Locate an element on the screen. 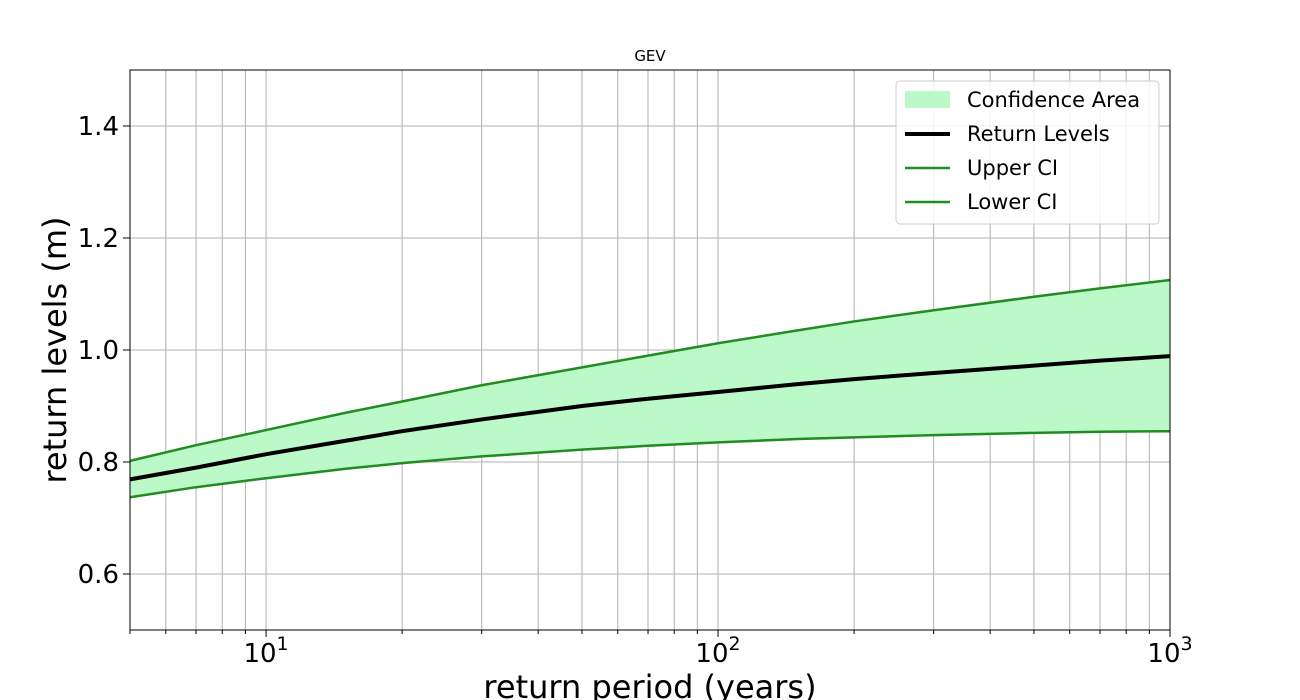  legend-label-upper-ci: Upper CI is located at coordinates (1012, 168).